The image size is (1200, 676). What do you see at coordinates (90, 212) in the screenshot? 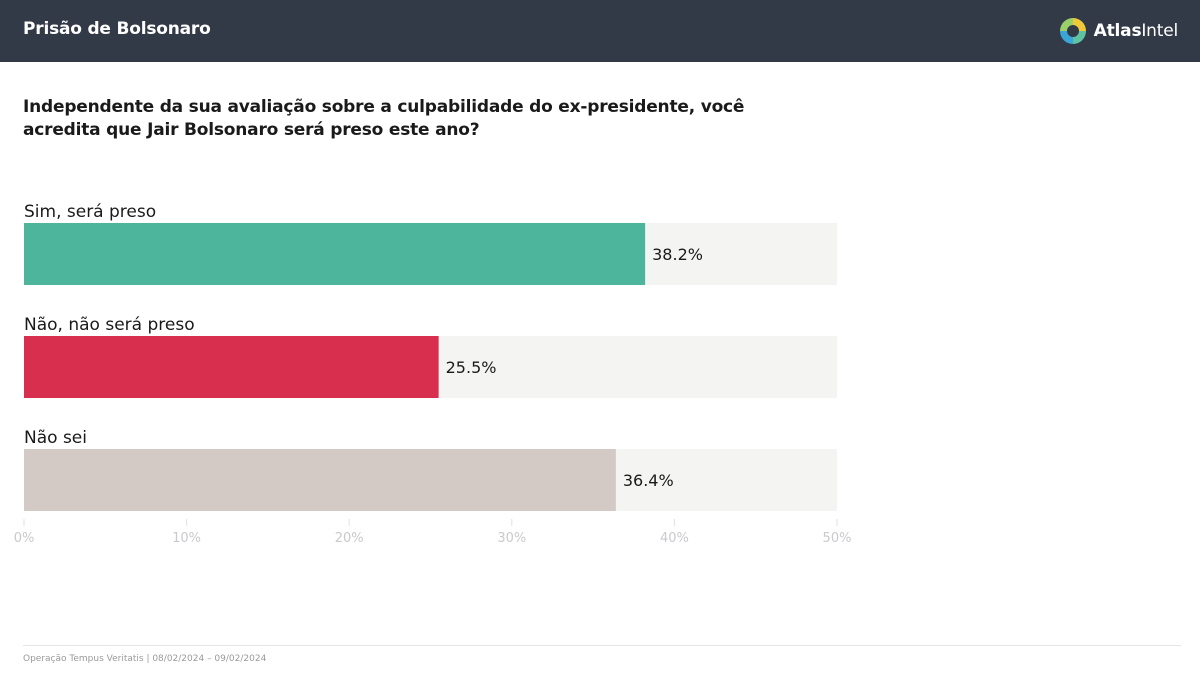
I see `category-label: Sim, será preso` at bounding box center [90, 212].